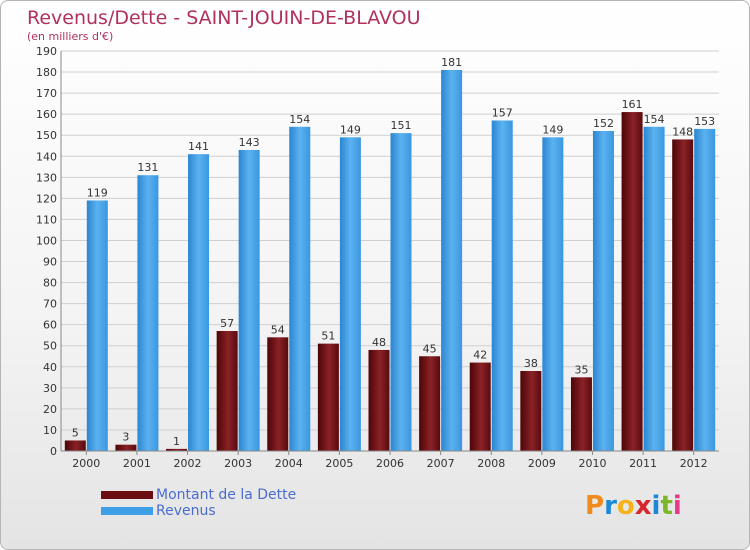 The width and height of the screenshot is (750, 550). What do you see at coordinates (97, 192) in the screenshot?
I see `value-label-revenus: 119` at bounding box center [97, 192].